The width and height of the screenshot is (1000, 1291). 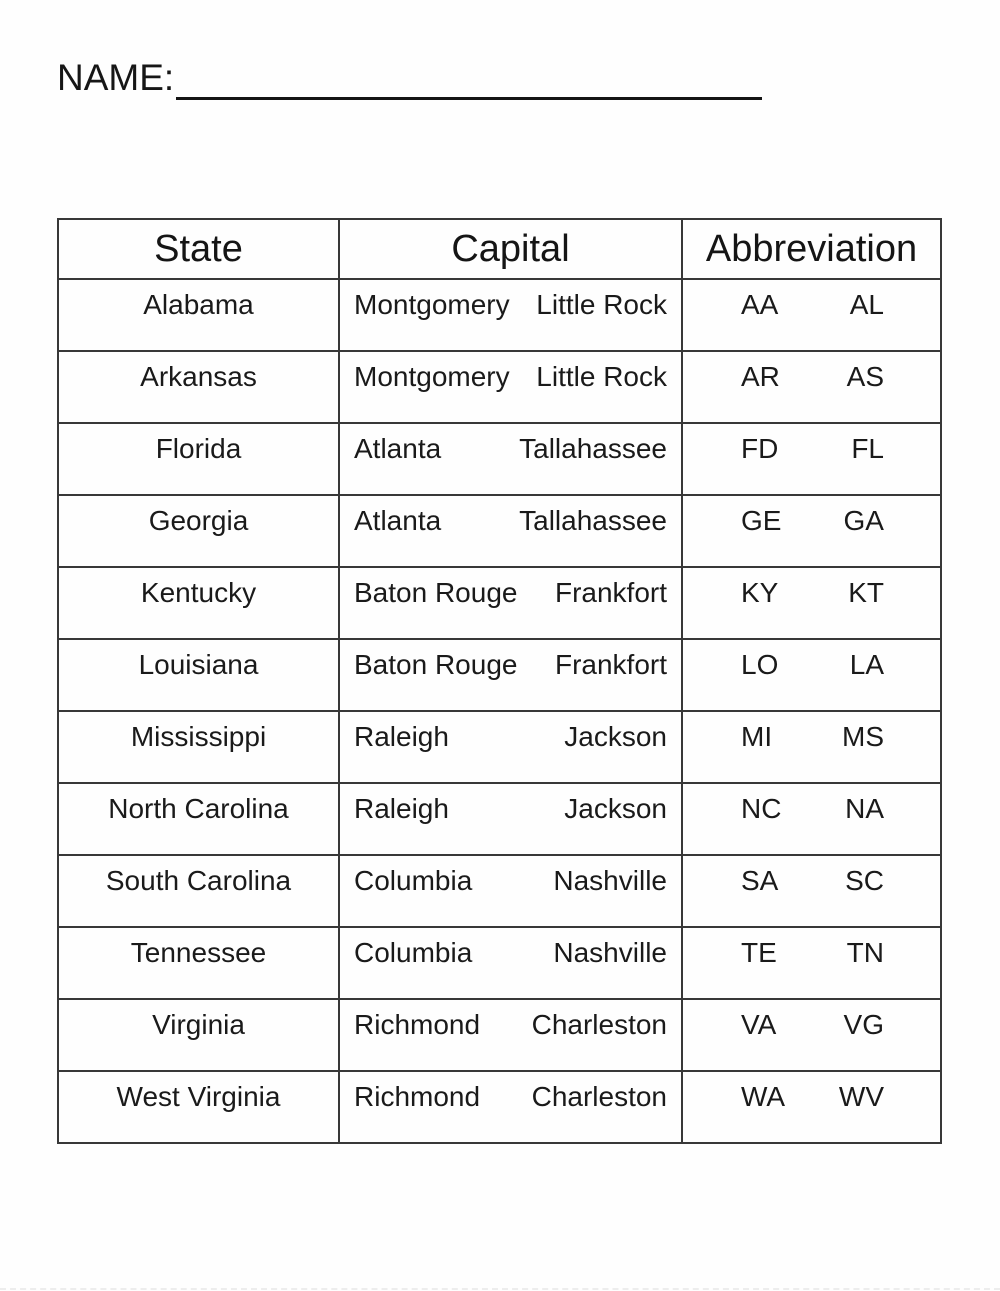 I want to click on state-name: Arkansas, so click(x=198, y=376).